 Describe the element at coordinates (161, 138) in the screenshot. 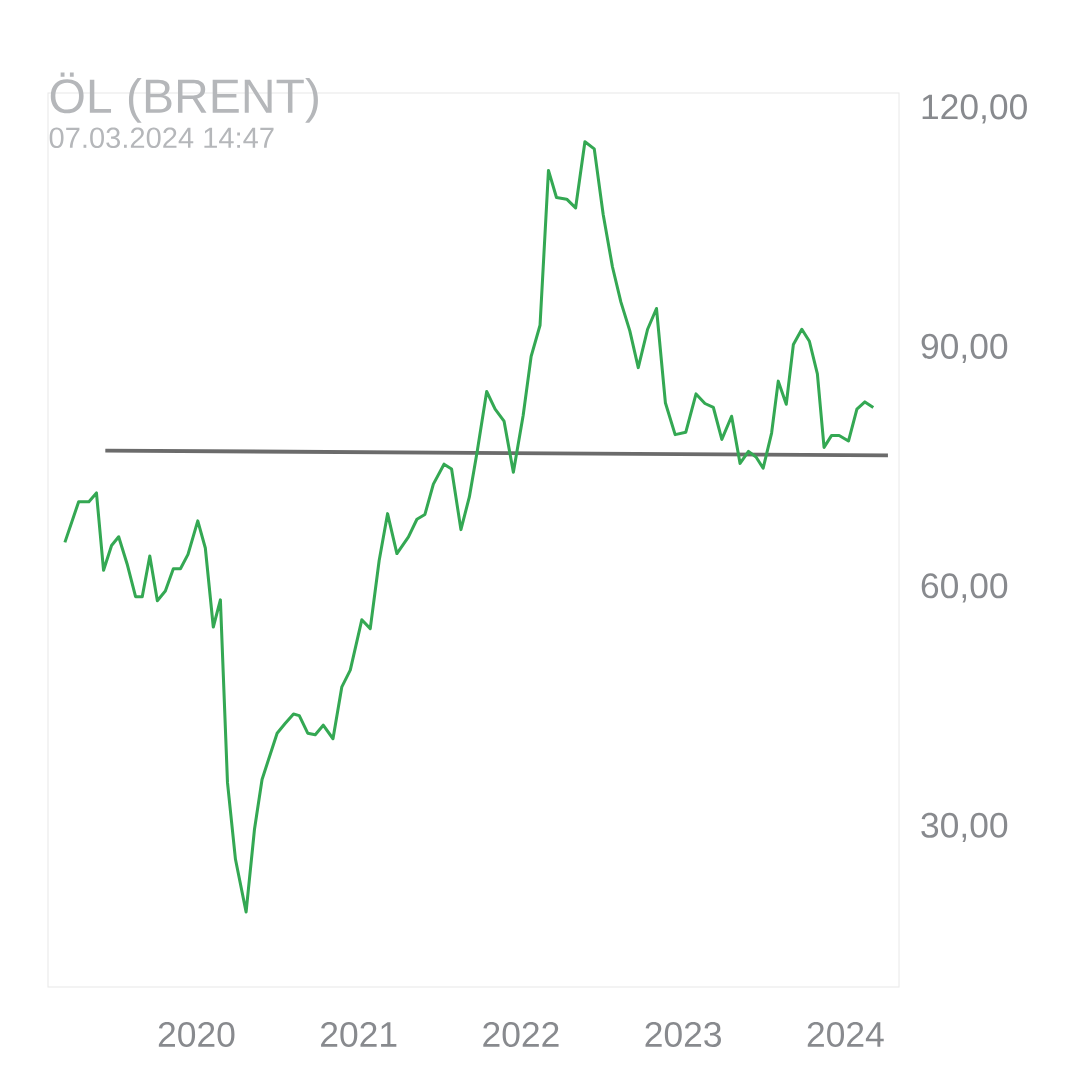

I see `text: 07.03.2024 14:47` at that location.